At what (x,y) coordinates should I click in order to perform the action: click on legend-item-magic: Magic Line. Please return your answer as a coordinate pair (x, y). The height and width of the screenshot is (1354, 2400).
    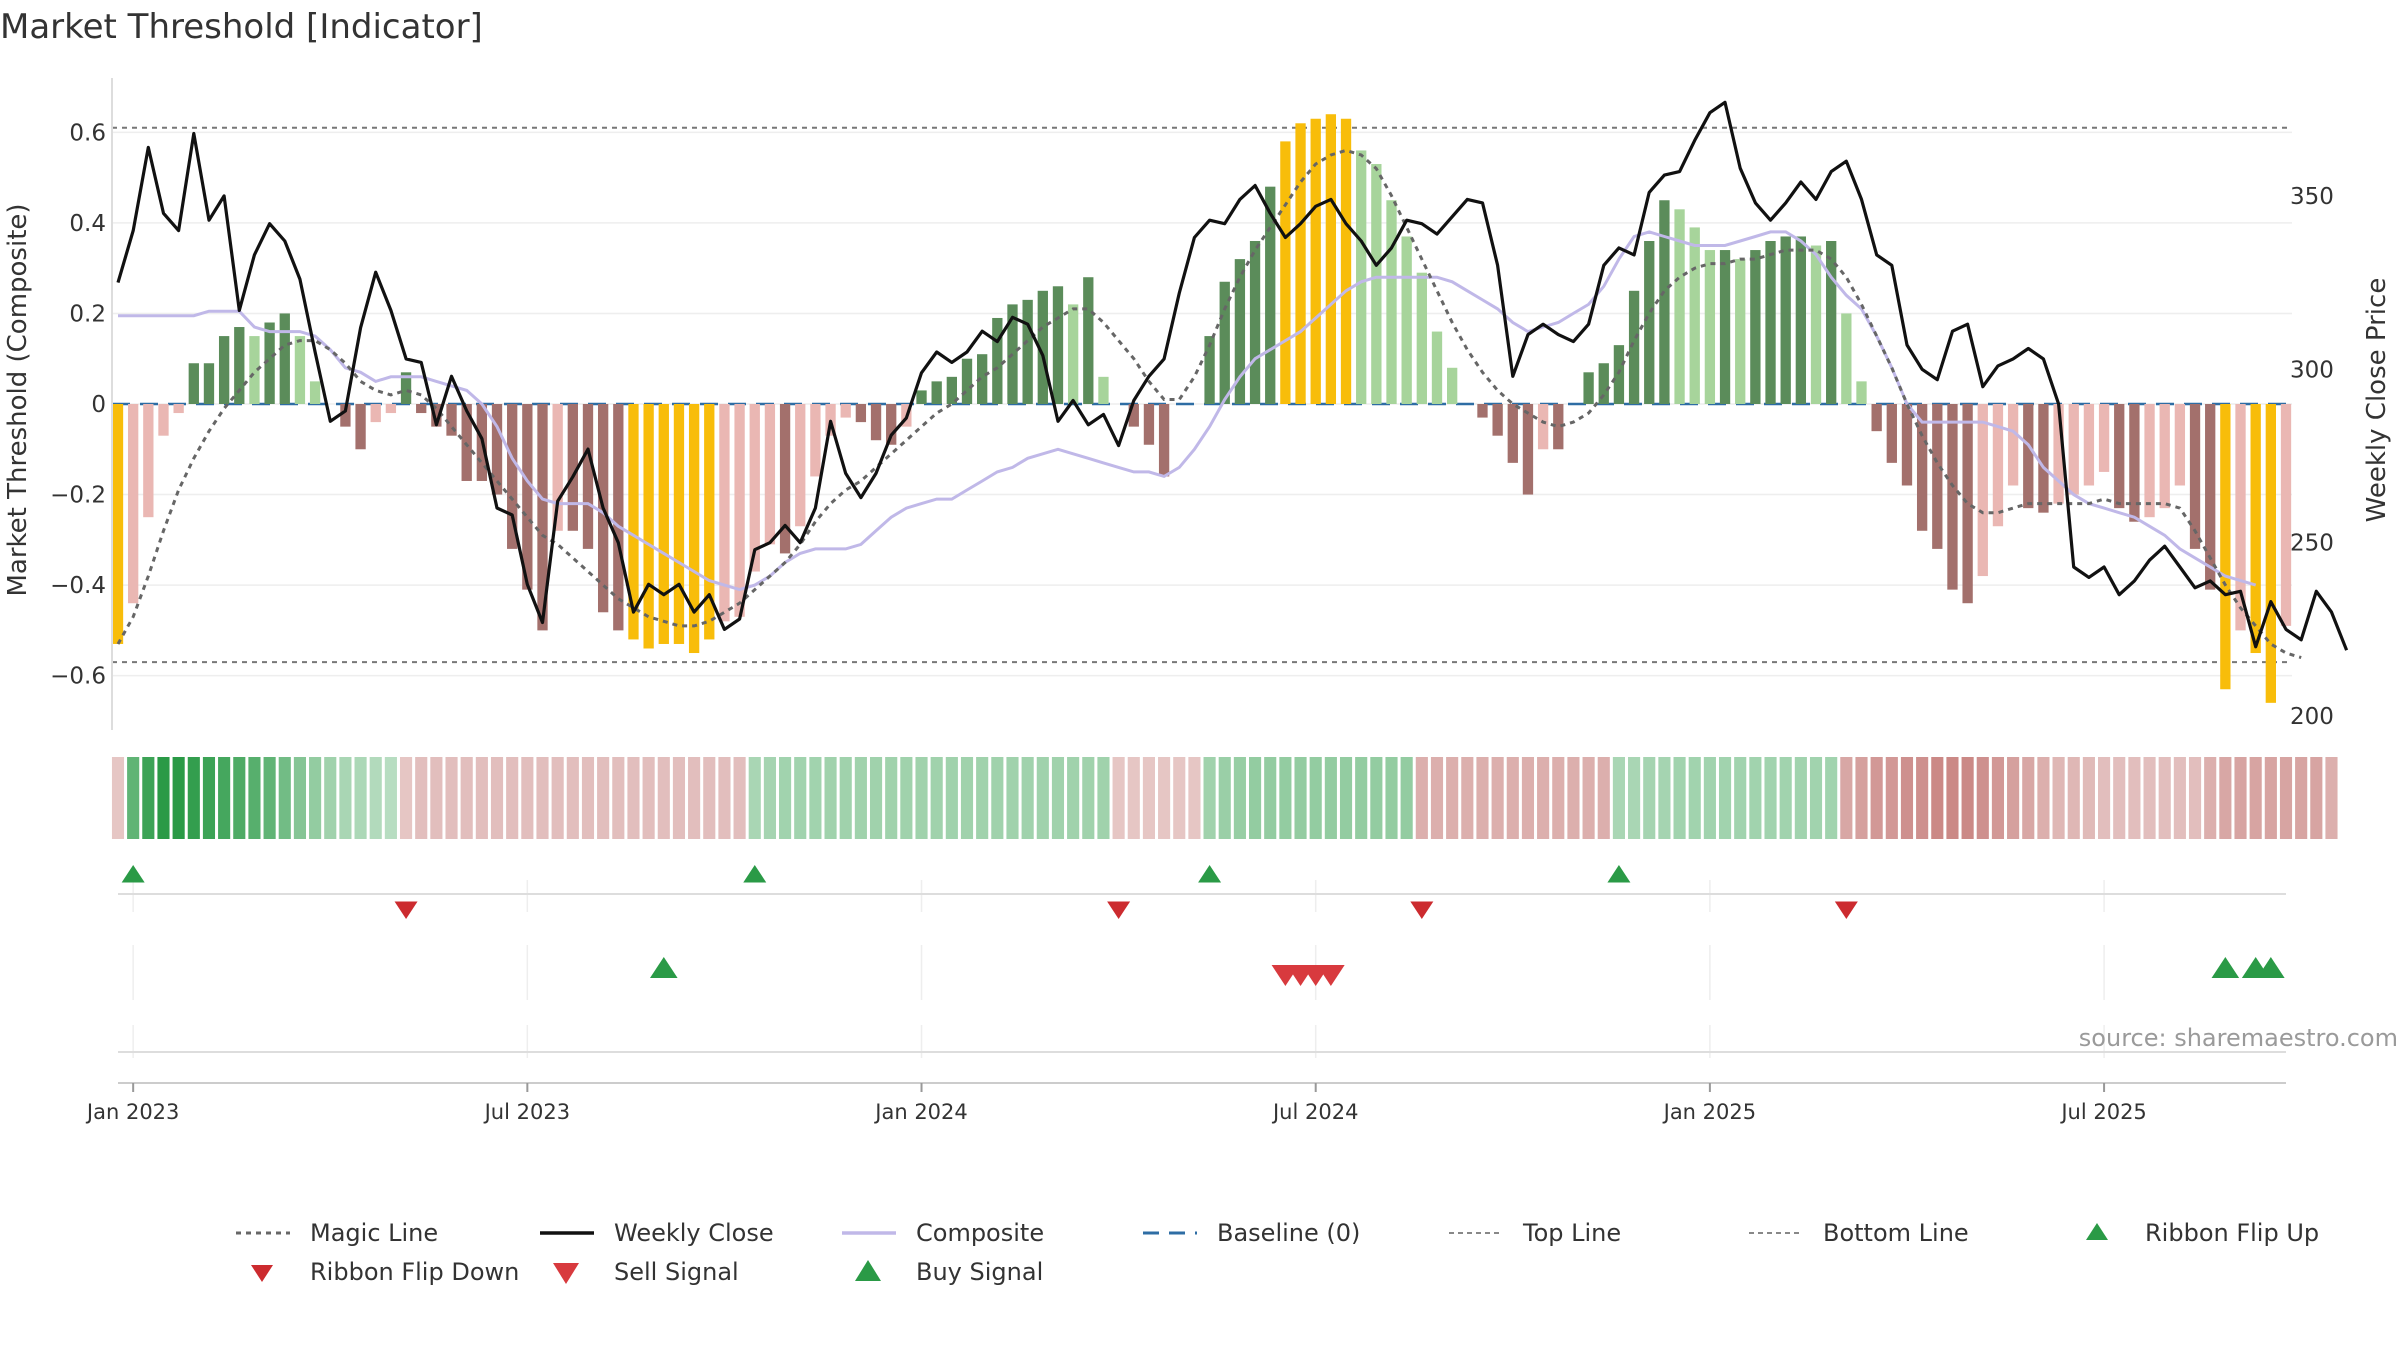
    Looking at the image, I should click on (337, 1233).